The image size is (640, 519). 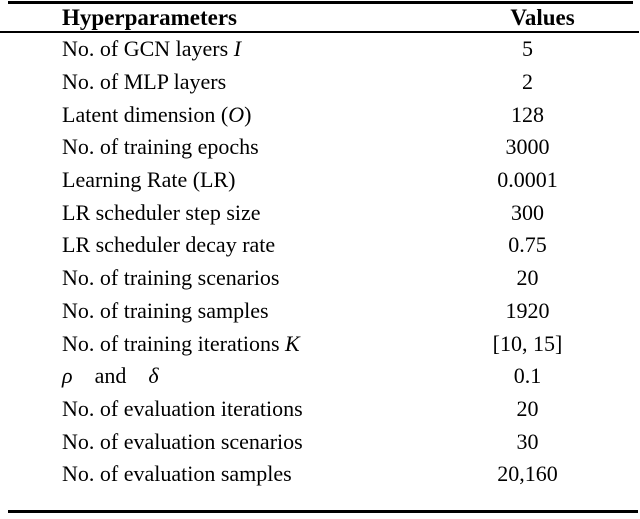 I want to click on math-symbol: ρ, so click(x=67, y=376).